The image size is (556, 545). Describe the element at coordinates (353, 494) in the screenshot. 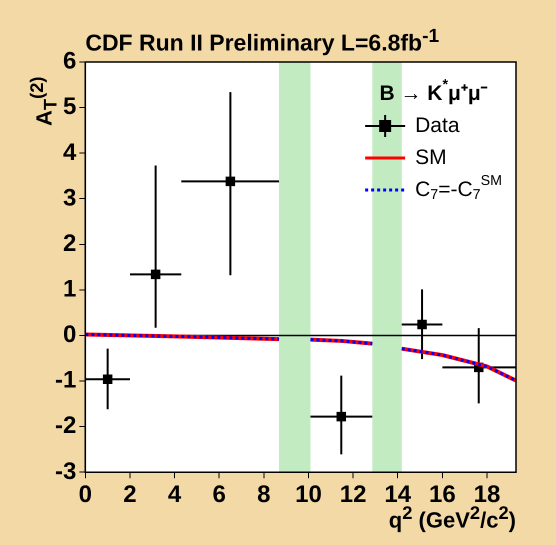

I see `x-tick-label: 12` at that location.